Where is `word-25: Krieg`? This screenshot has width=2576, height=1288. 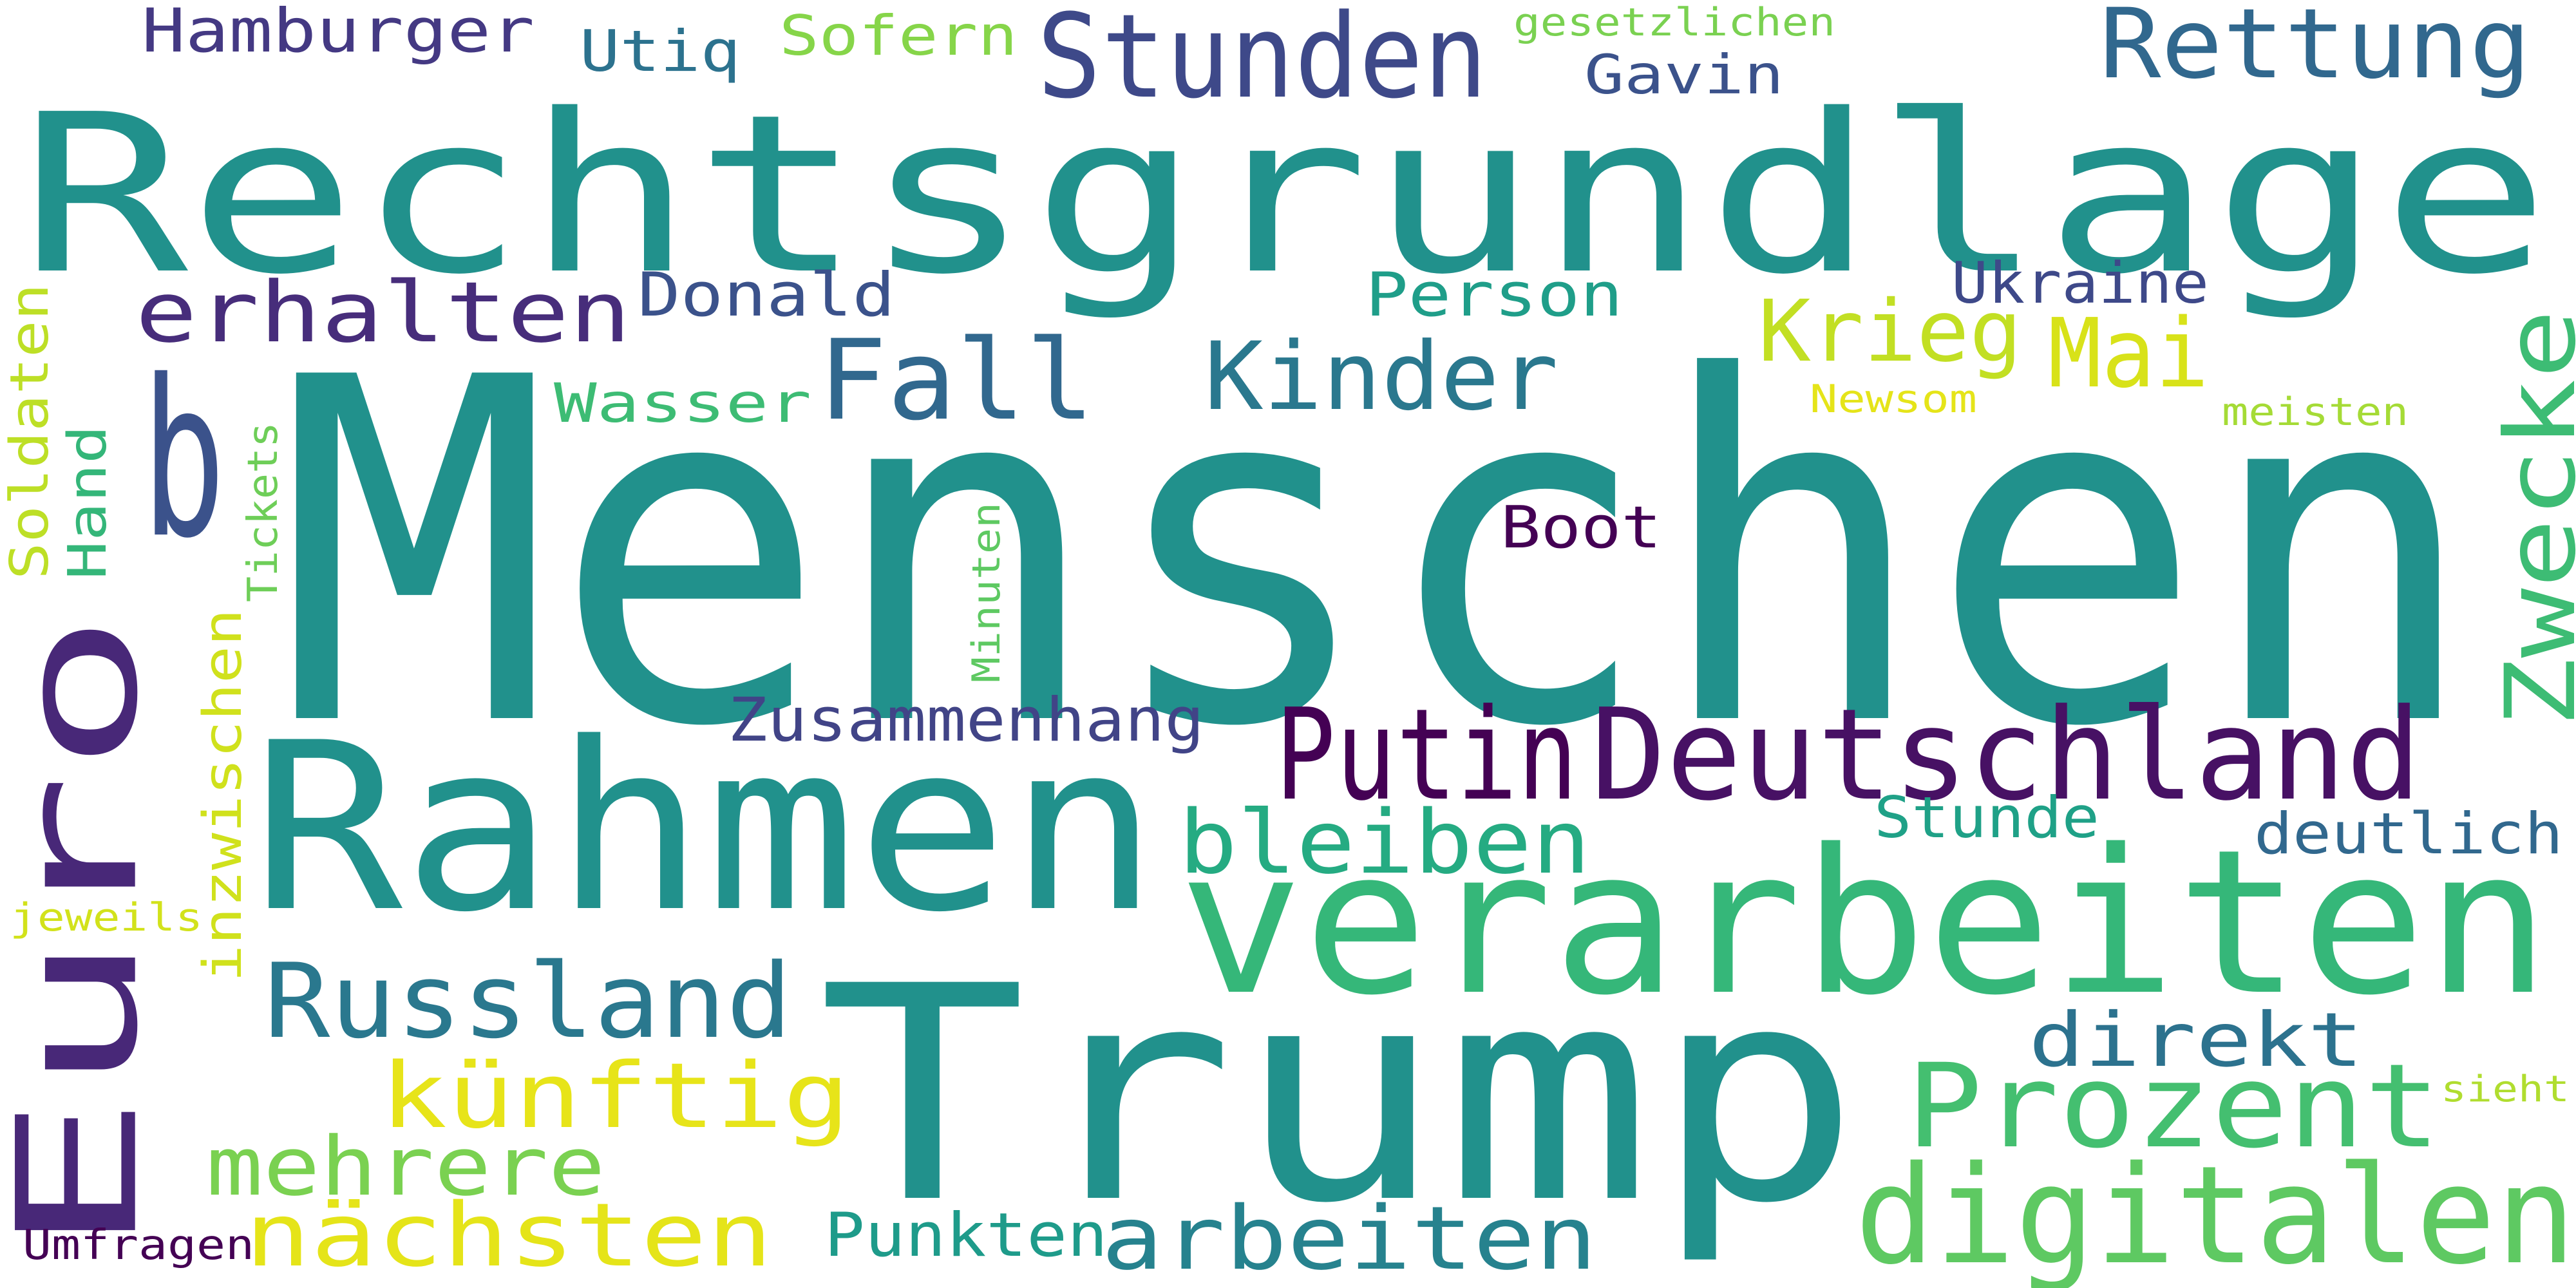
word-25: Krieg is located at coordinates (1890, 332).